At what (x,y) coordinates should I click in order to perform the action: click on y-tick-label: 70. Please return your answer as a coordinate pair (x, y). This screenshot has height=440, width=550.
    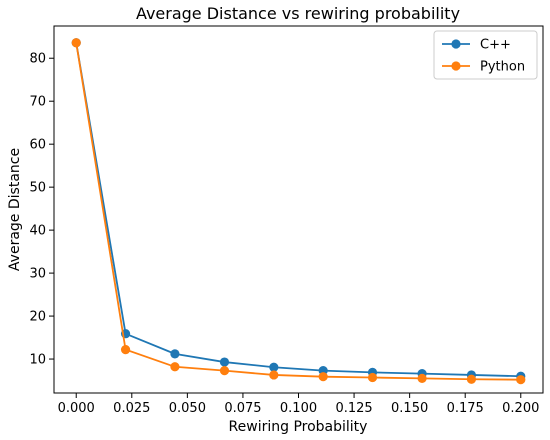
    Looking at the image, I should click on (37, 102).